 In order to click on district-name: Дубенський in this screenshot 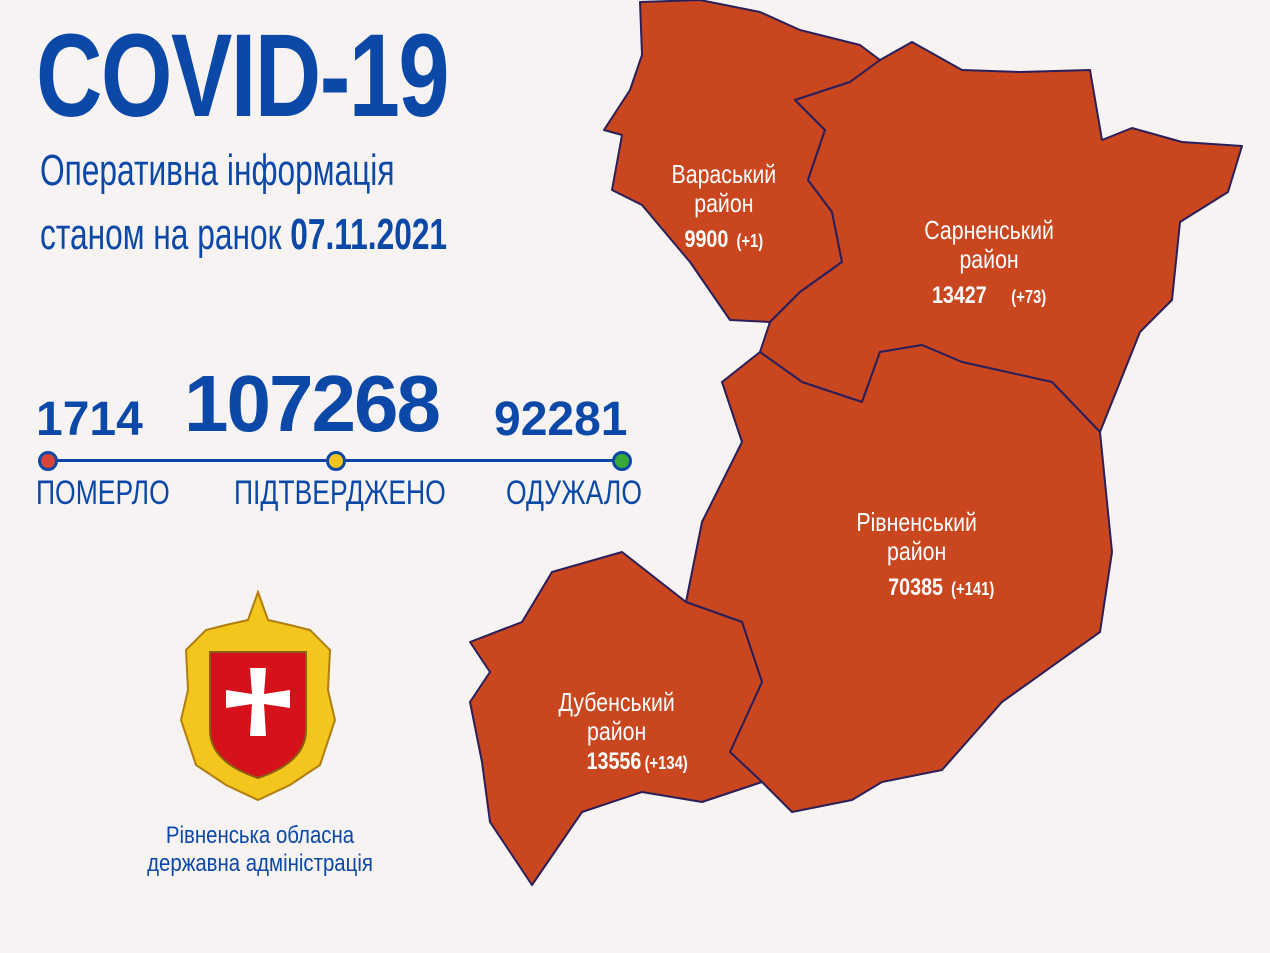, I will do `click(616, 702)`.